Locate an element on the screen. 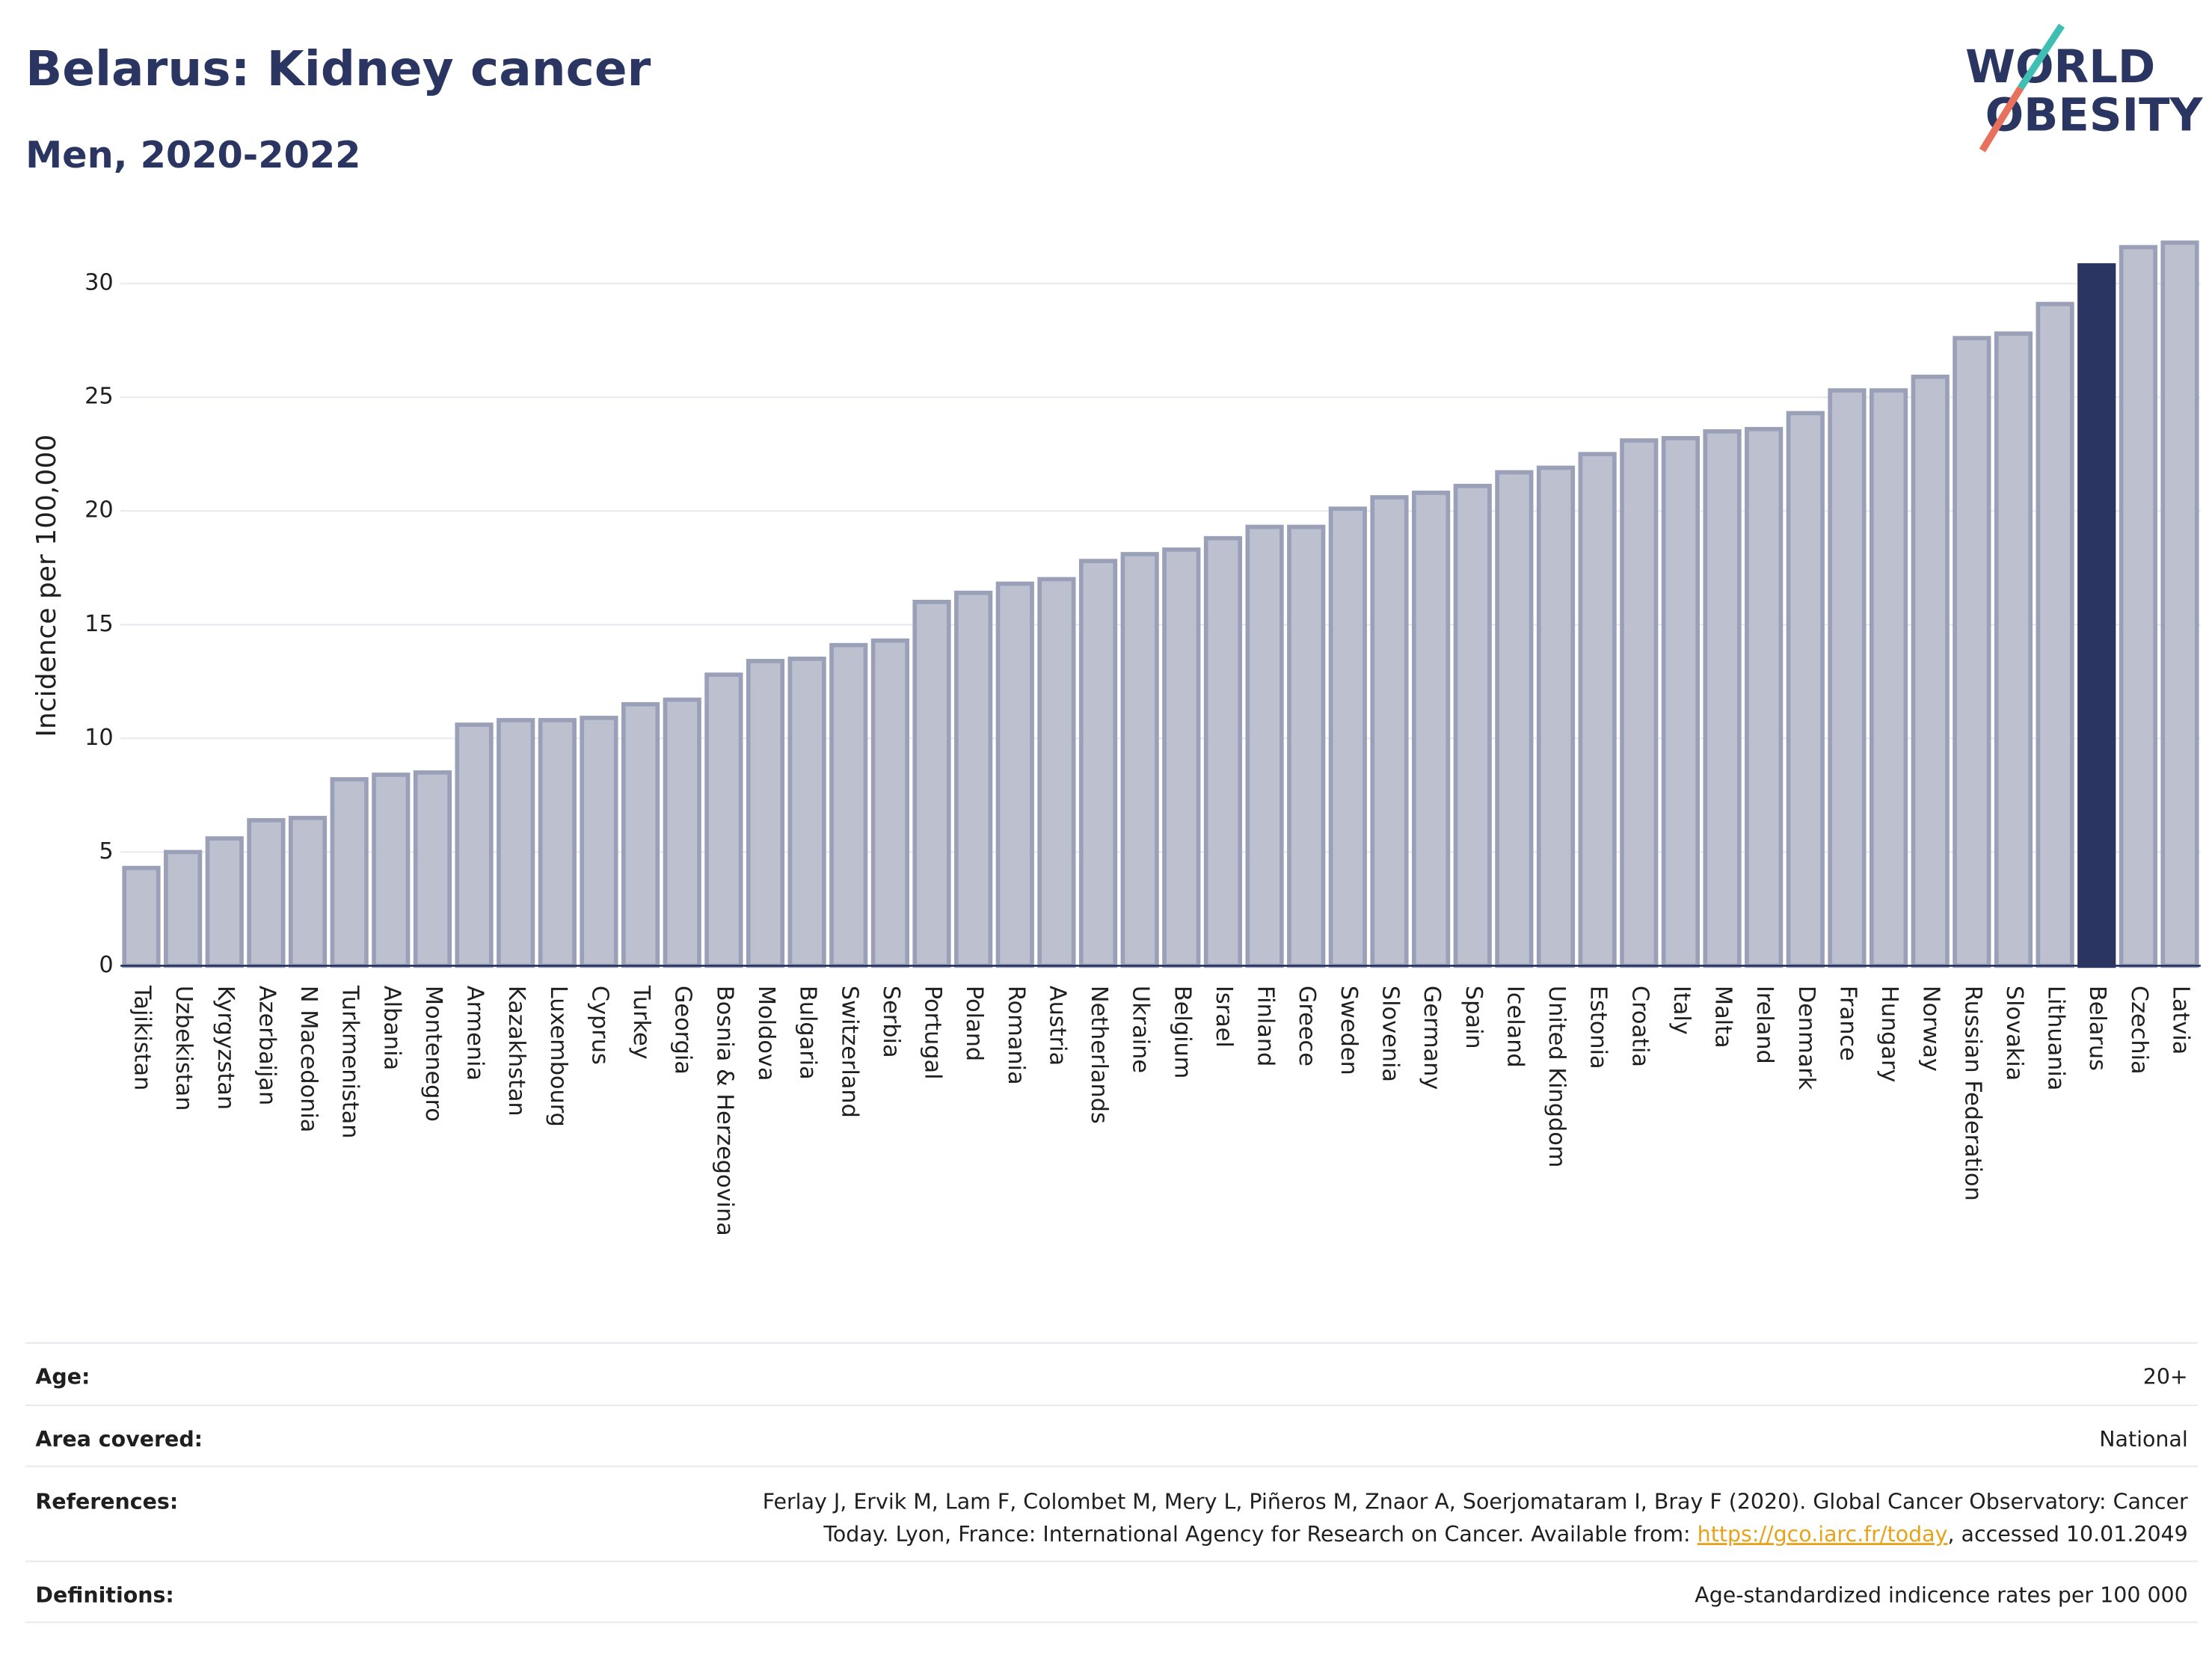  x-tick-label: Sweden is located at coordinates (1349, 1030).